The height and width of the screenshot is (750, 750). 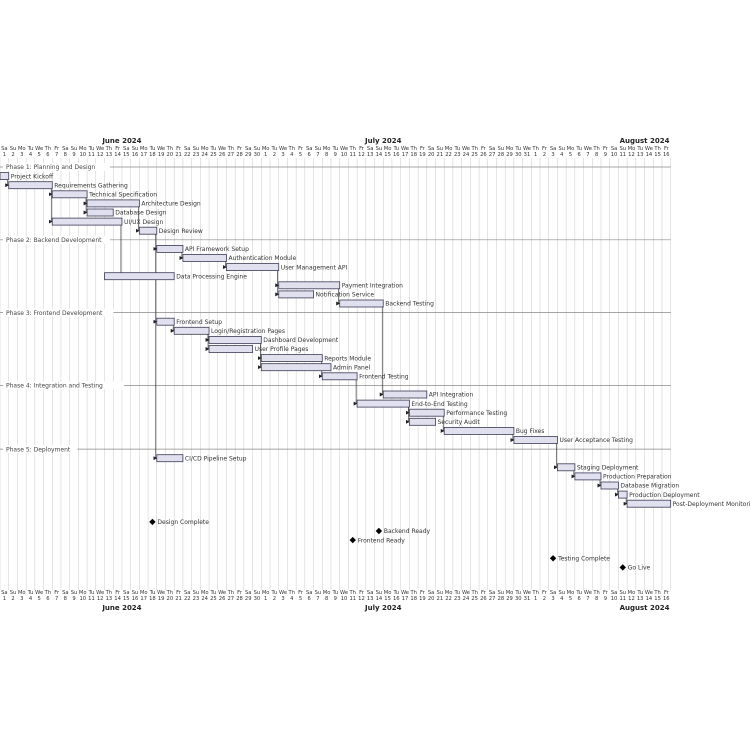 I want to click on day-number-tick-label: 25, so click(x=213, y=155).